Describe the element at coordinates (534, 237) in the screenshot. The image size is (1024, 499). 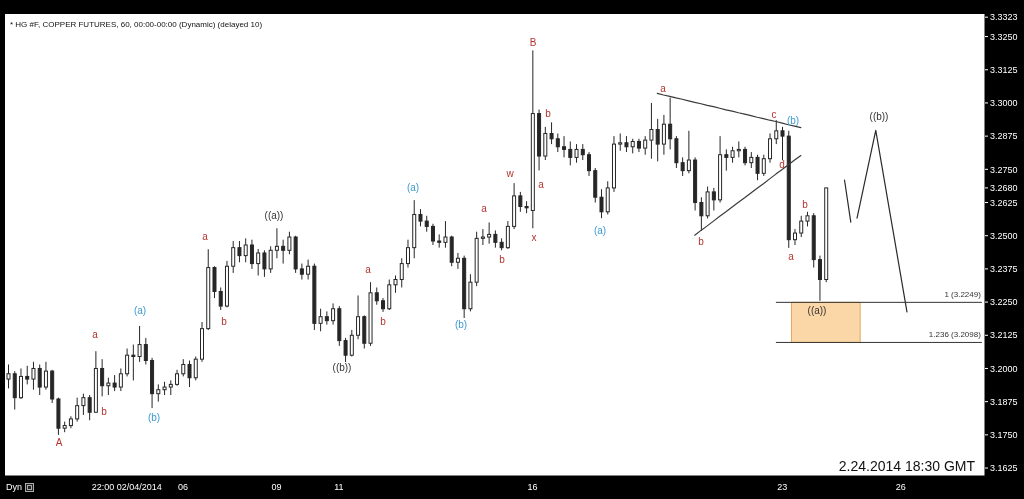
I see `annotation: x` at that location.